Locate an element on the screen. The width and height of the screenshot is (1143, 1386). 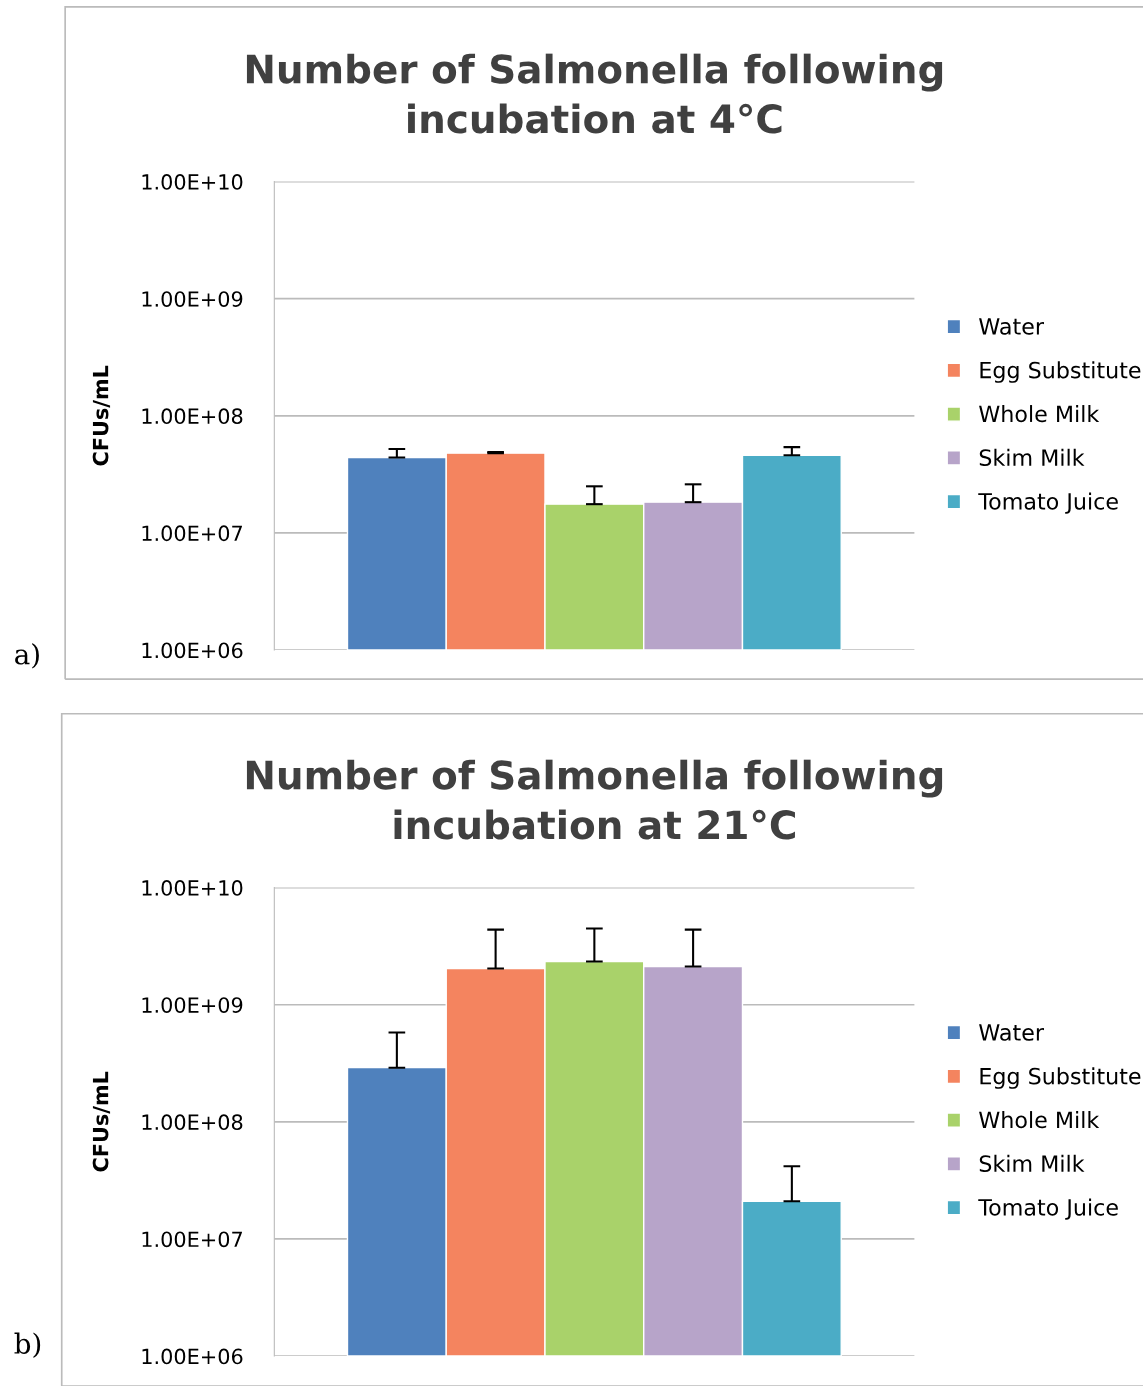
text: a) is located at coordinates (27, 656).